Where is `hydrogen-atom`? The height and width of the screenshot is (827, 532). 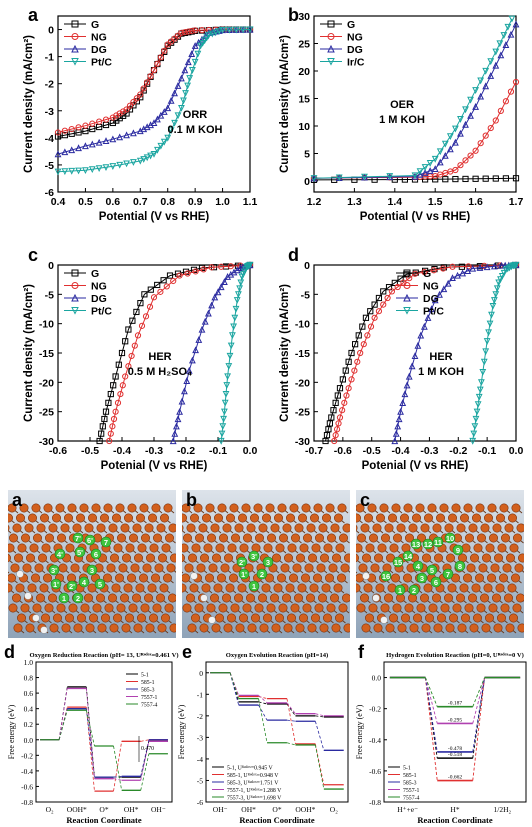 hydrogen-atom is located at coordinates (36, 618).